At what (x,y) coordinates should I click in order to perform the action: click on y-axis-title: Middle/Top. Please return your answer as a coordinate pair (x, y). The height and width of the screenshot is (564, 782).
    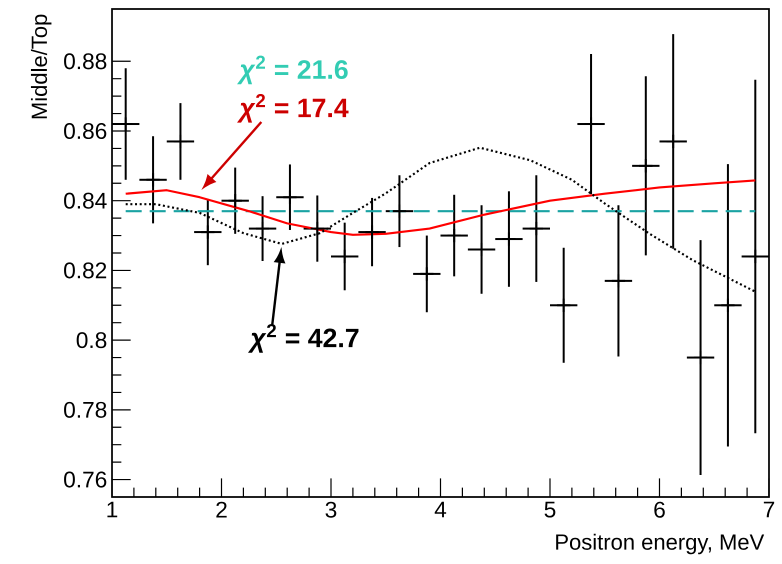
    Looking at the image, I should click on (41, 66).